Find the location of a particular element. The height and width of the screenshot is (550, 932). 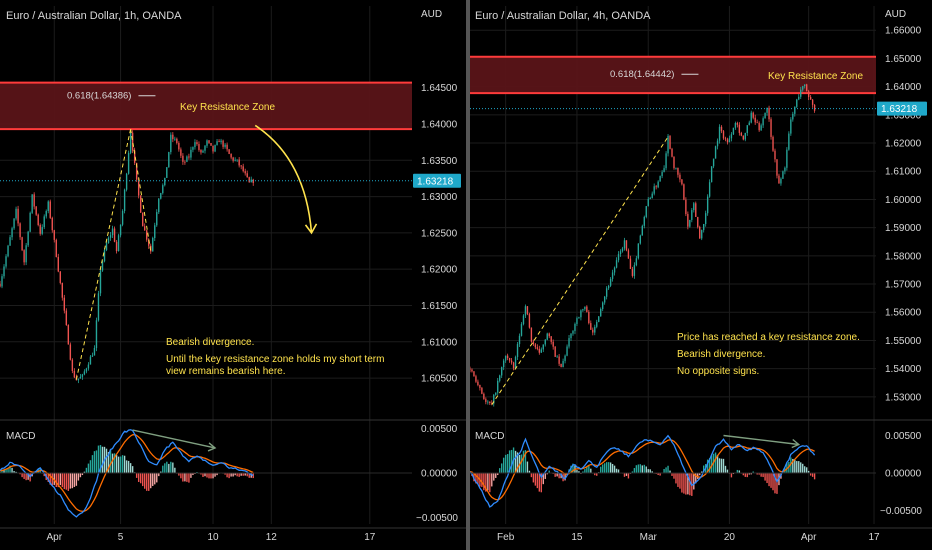

time-tick-label: 17 is located at coordinates (370, 537).